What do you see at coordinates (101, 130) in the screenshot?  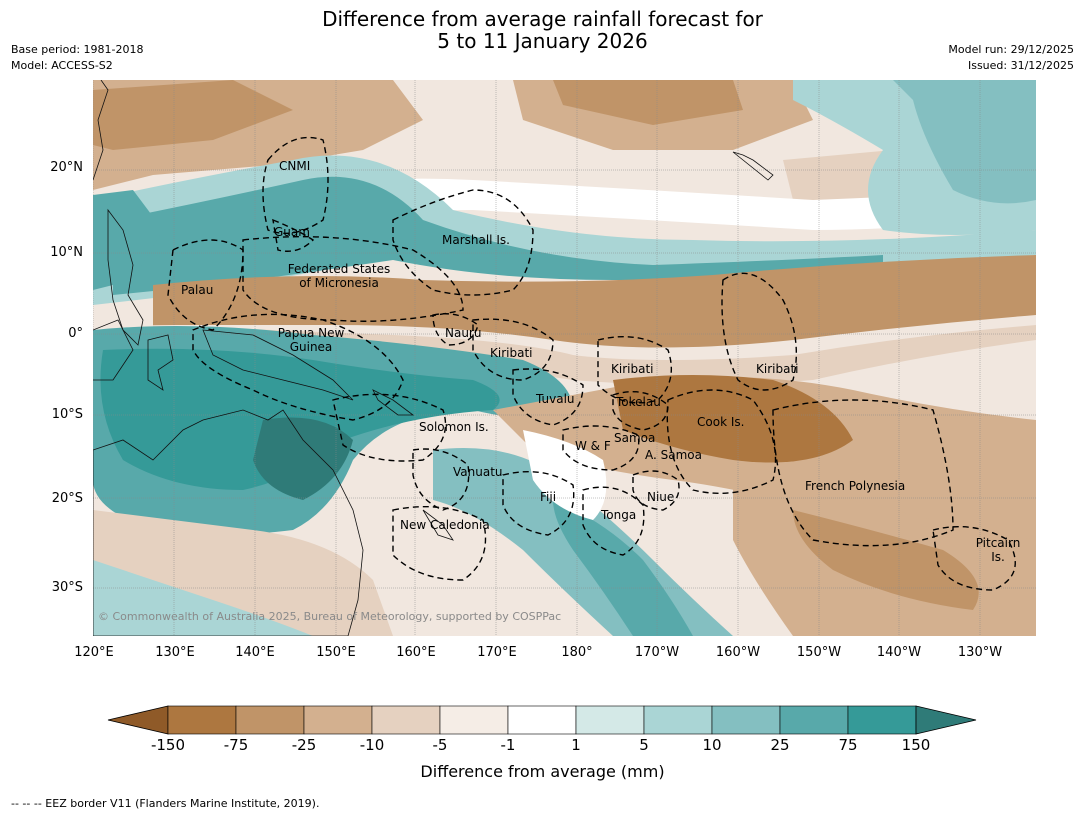 I see `asia-coast` at bounding box center [101, 130].